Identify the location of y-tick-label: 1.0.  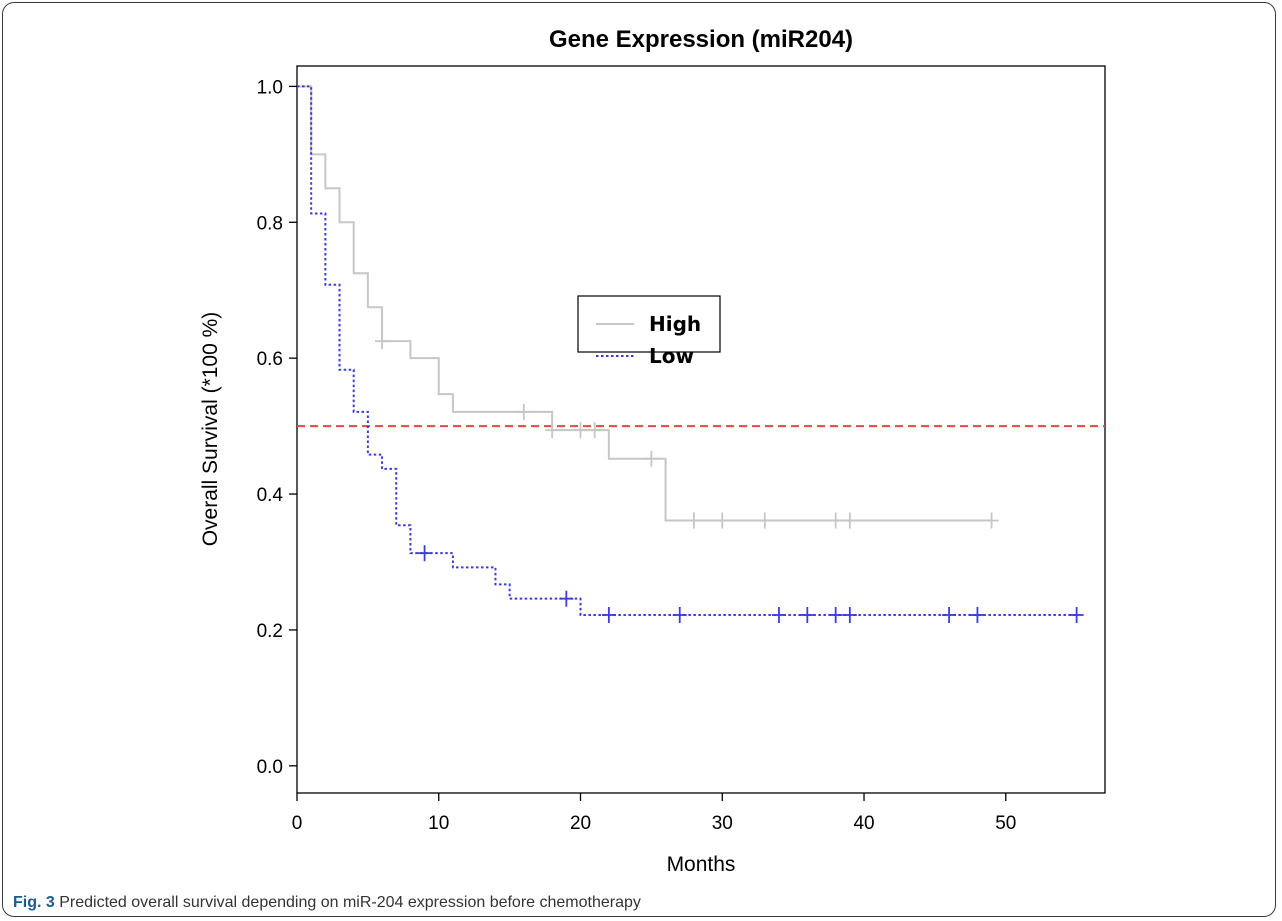
(270, 87).